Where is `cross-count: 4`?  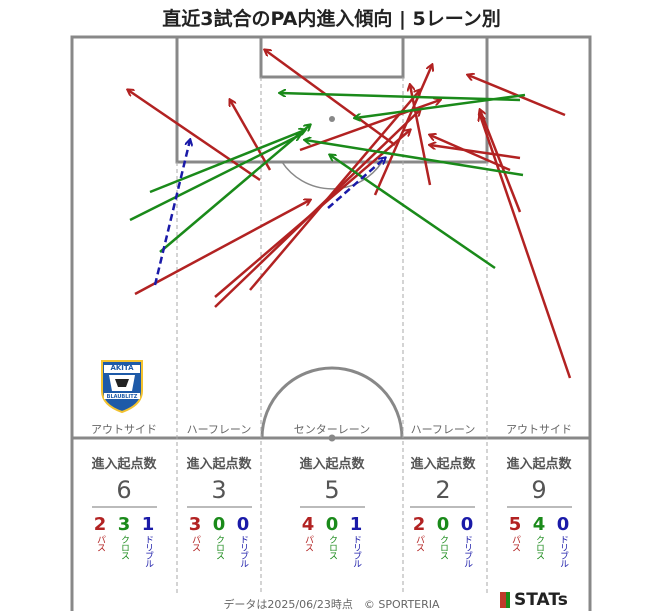 cross-count: 4 is located at coordinates (539, 524).